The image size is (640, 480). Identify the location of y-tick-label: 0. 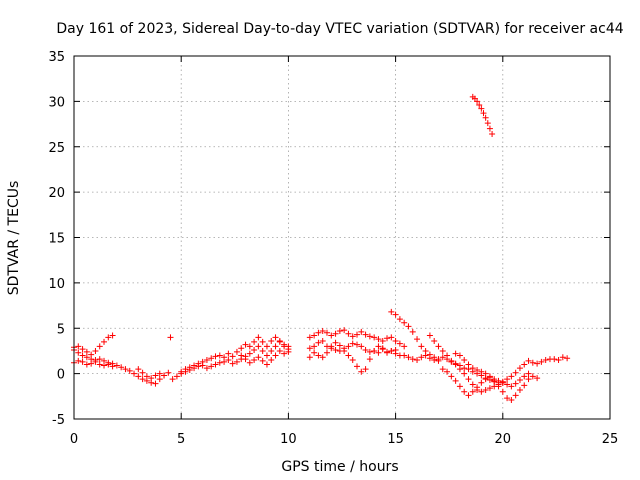
(61, 375).